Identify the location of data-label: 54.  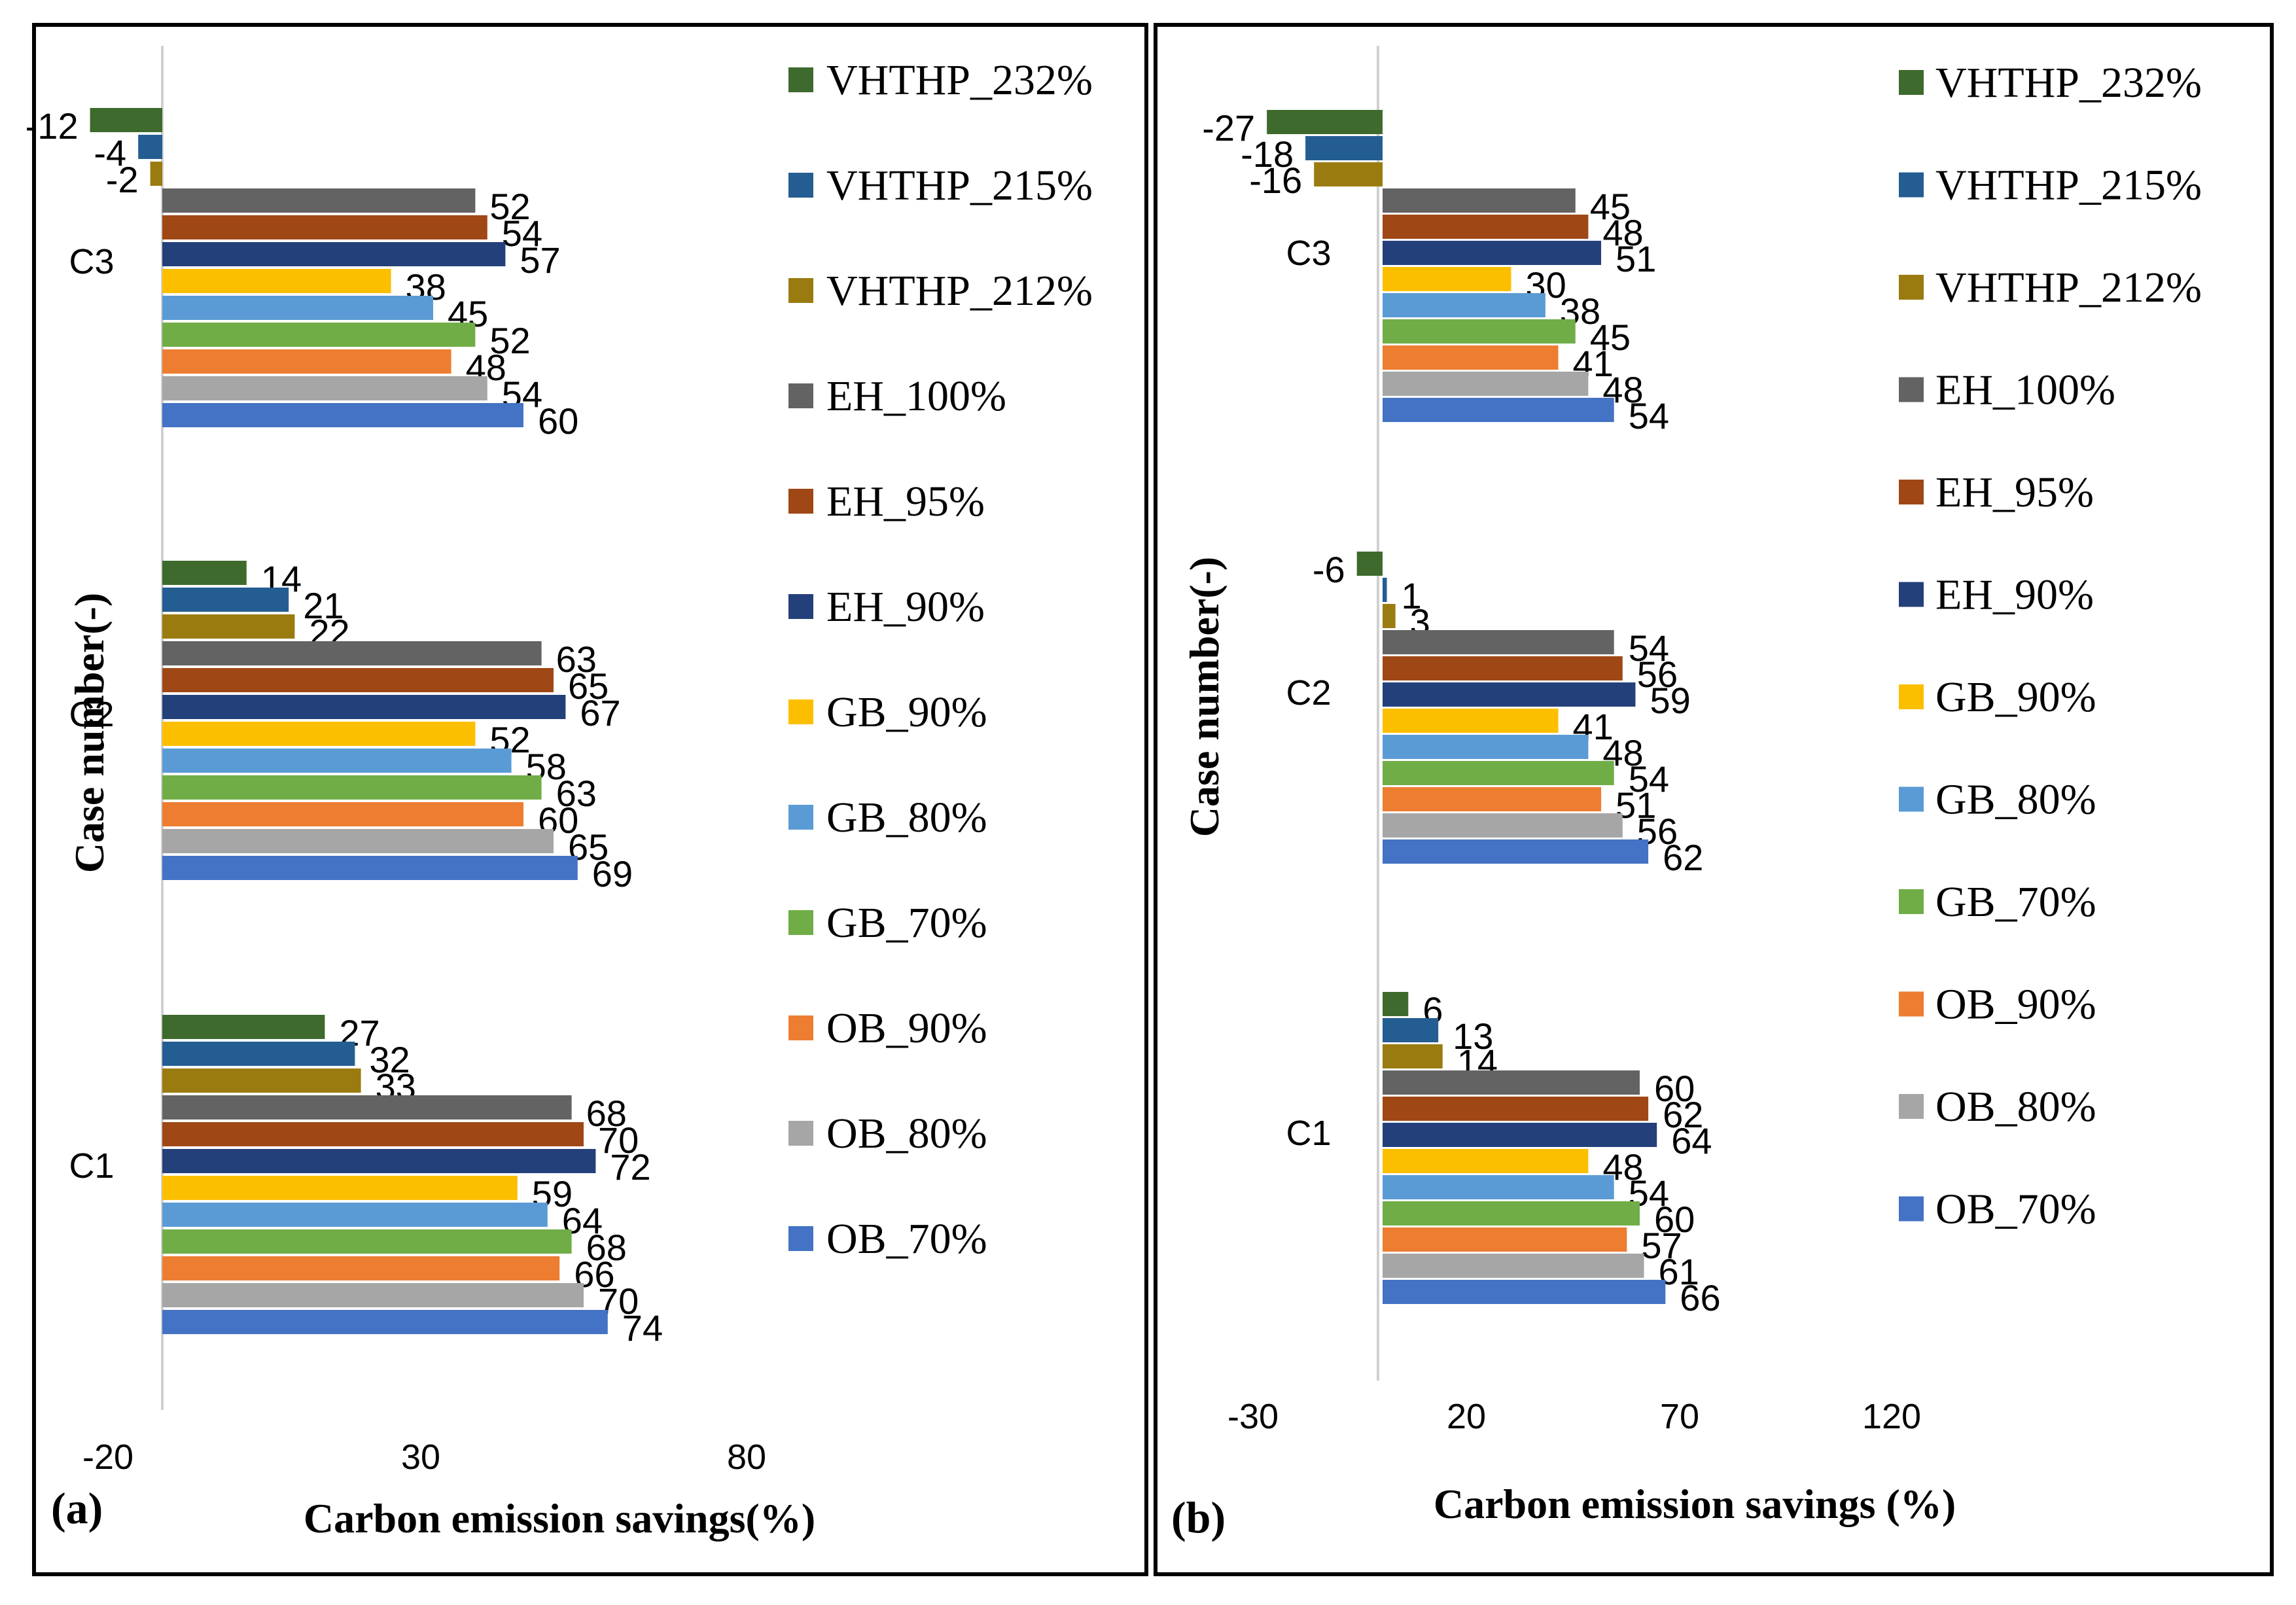
(1649, 648).